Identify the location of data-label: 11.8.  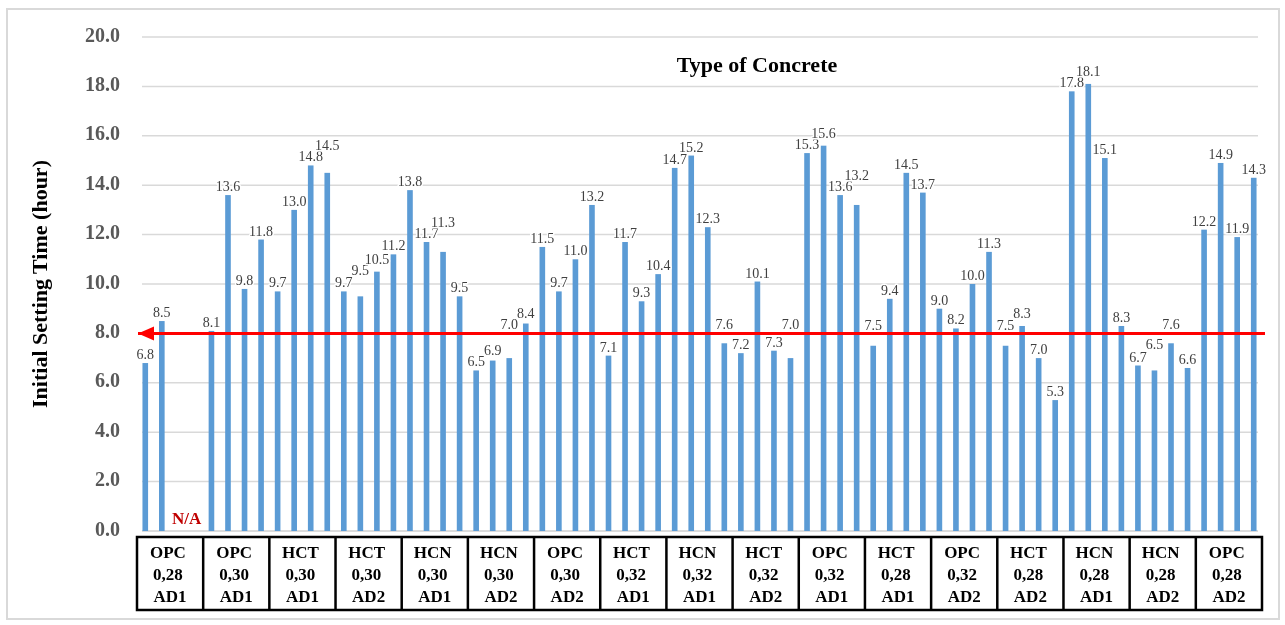
(261, 231).